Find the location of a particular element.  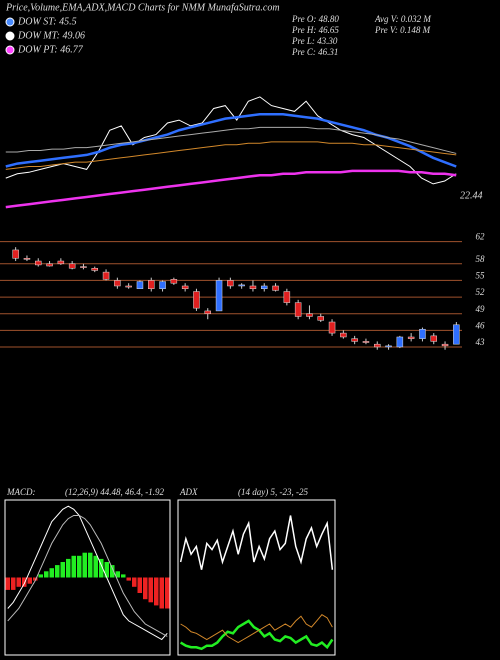

legend-label: DOW MT: 49.06 is located at coordinates (51, 35).